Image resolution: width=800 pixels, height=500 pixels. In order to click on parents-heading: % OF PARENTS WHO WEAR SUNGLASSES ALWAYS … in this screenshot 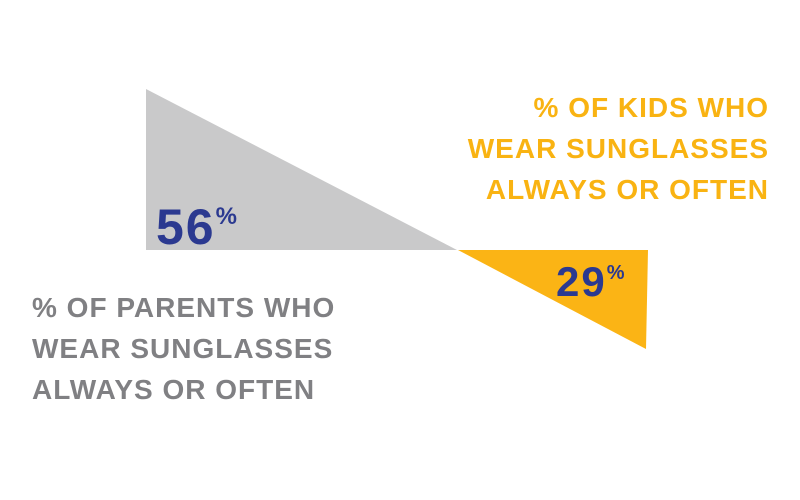, I will do `click(183, 348)`.